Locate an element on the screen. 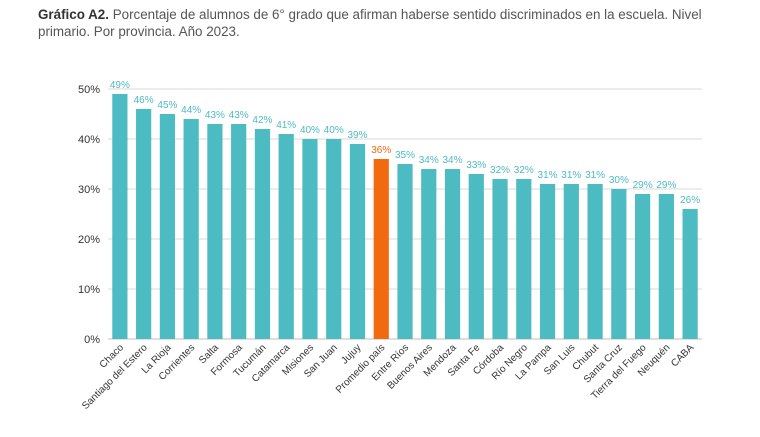  data-label: 26% is located at coordinates (690, 200).